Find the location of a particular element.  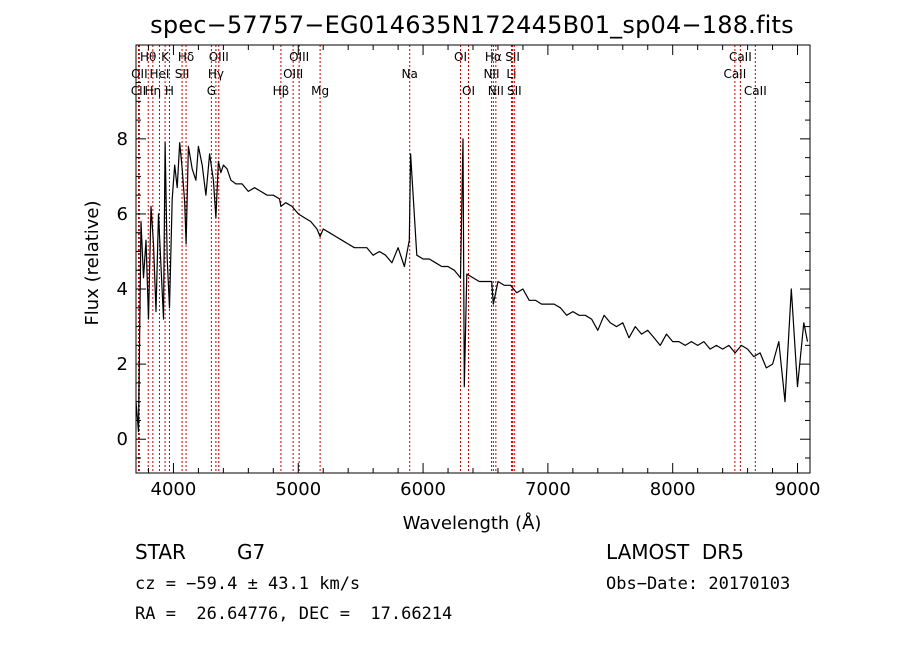

y-tick-label: 2 is located at coordinates (122, 364).